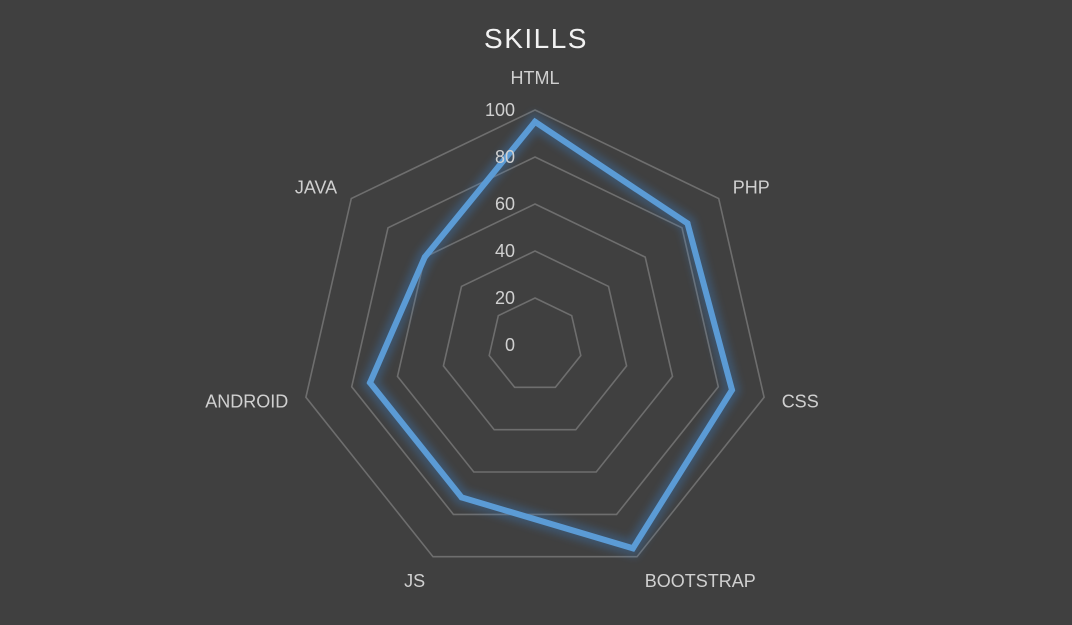 This screenshot has height=625, width=1072. What do you see at coordinates (505, 251) in the screenshot?
I see `tick-label-40: 40` at bounding box center [505, 251].